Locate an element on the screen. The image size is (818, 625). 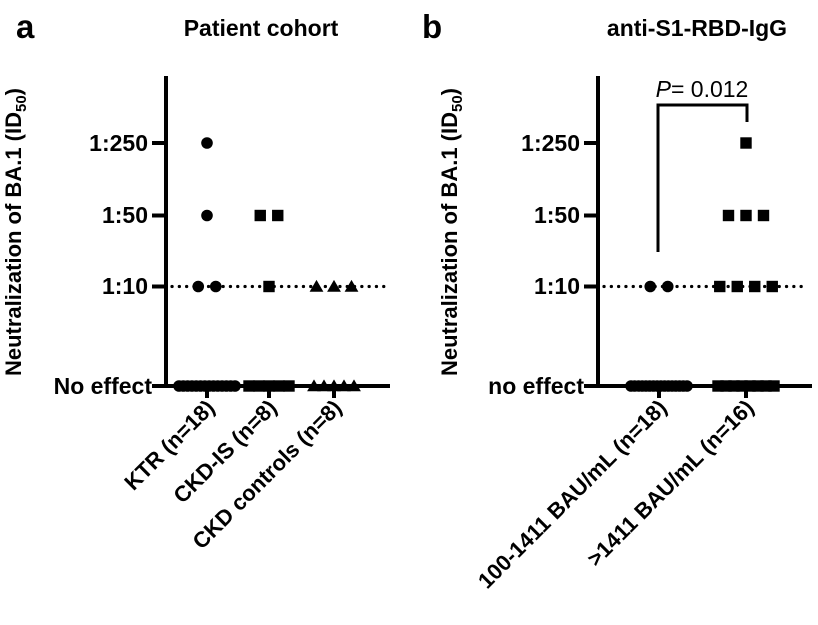
y-tick-label: No effect is located at coordinates (103, 386).